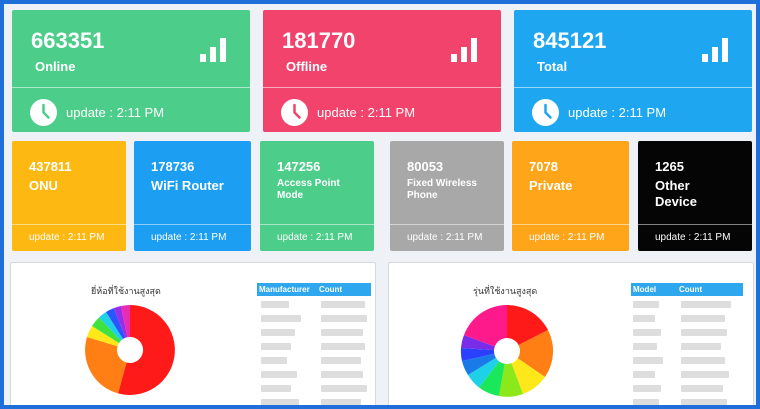  I want to click on card-value: 7078, so click(543, 166).